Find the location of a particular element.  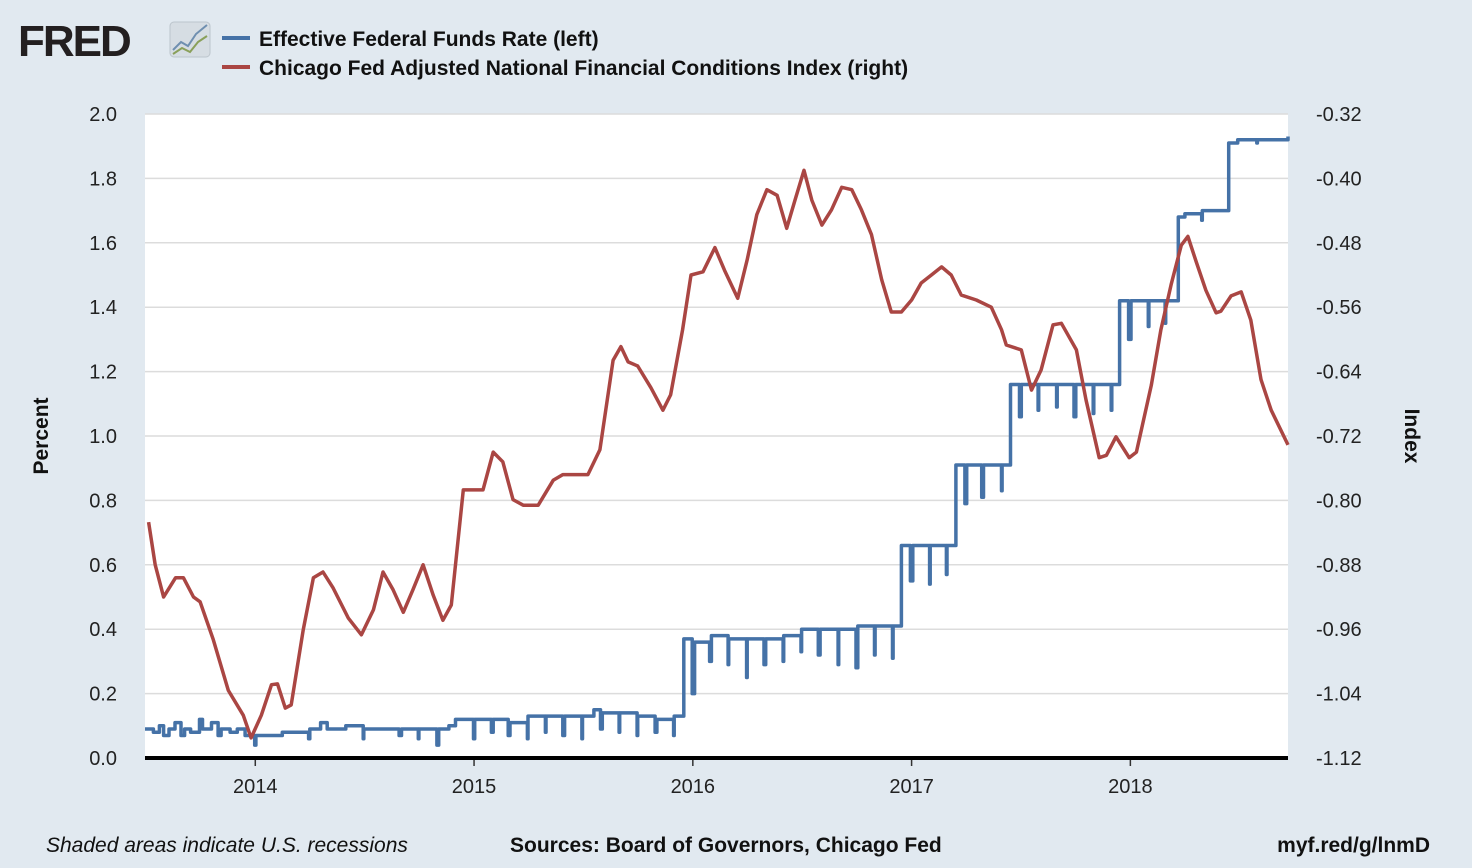

legend-item-fed-funds: Effective Federal Funds Rate (left) is located at coordinates (410, 39).